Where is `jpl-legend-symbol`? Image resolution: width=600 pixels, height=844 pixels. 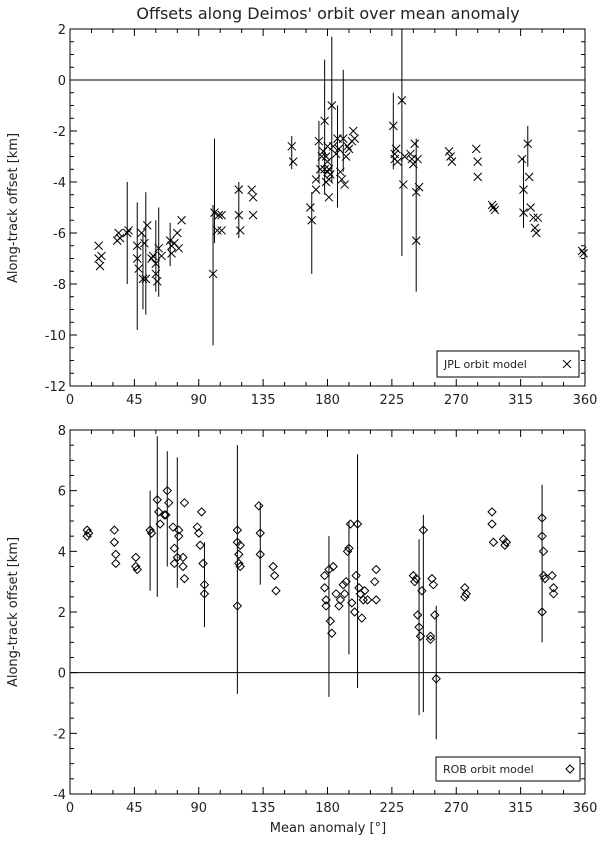
jpl-legend-symbol is located at coordinates (567, 364).